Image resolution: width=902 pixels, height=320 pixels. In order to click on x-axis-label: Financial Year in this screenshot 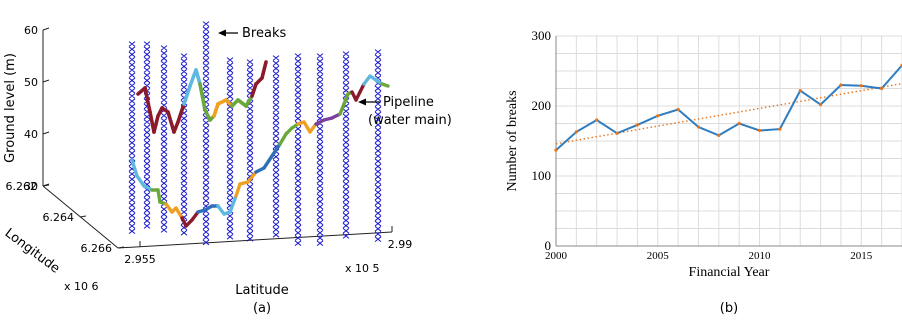, I will do `click(729, 272)`.